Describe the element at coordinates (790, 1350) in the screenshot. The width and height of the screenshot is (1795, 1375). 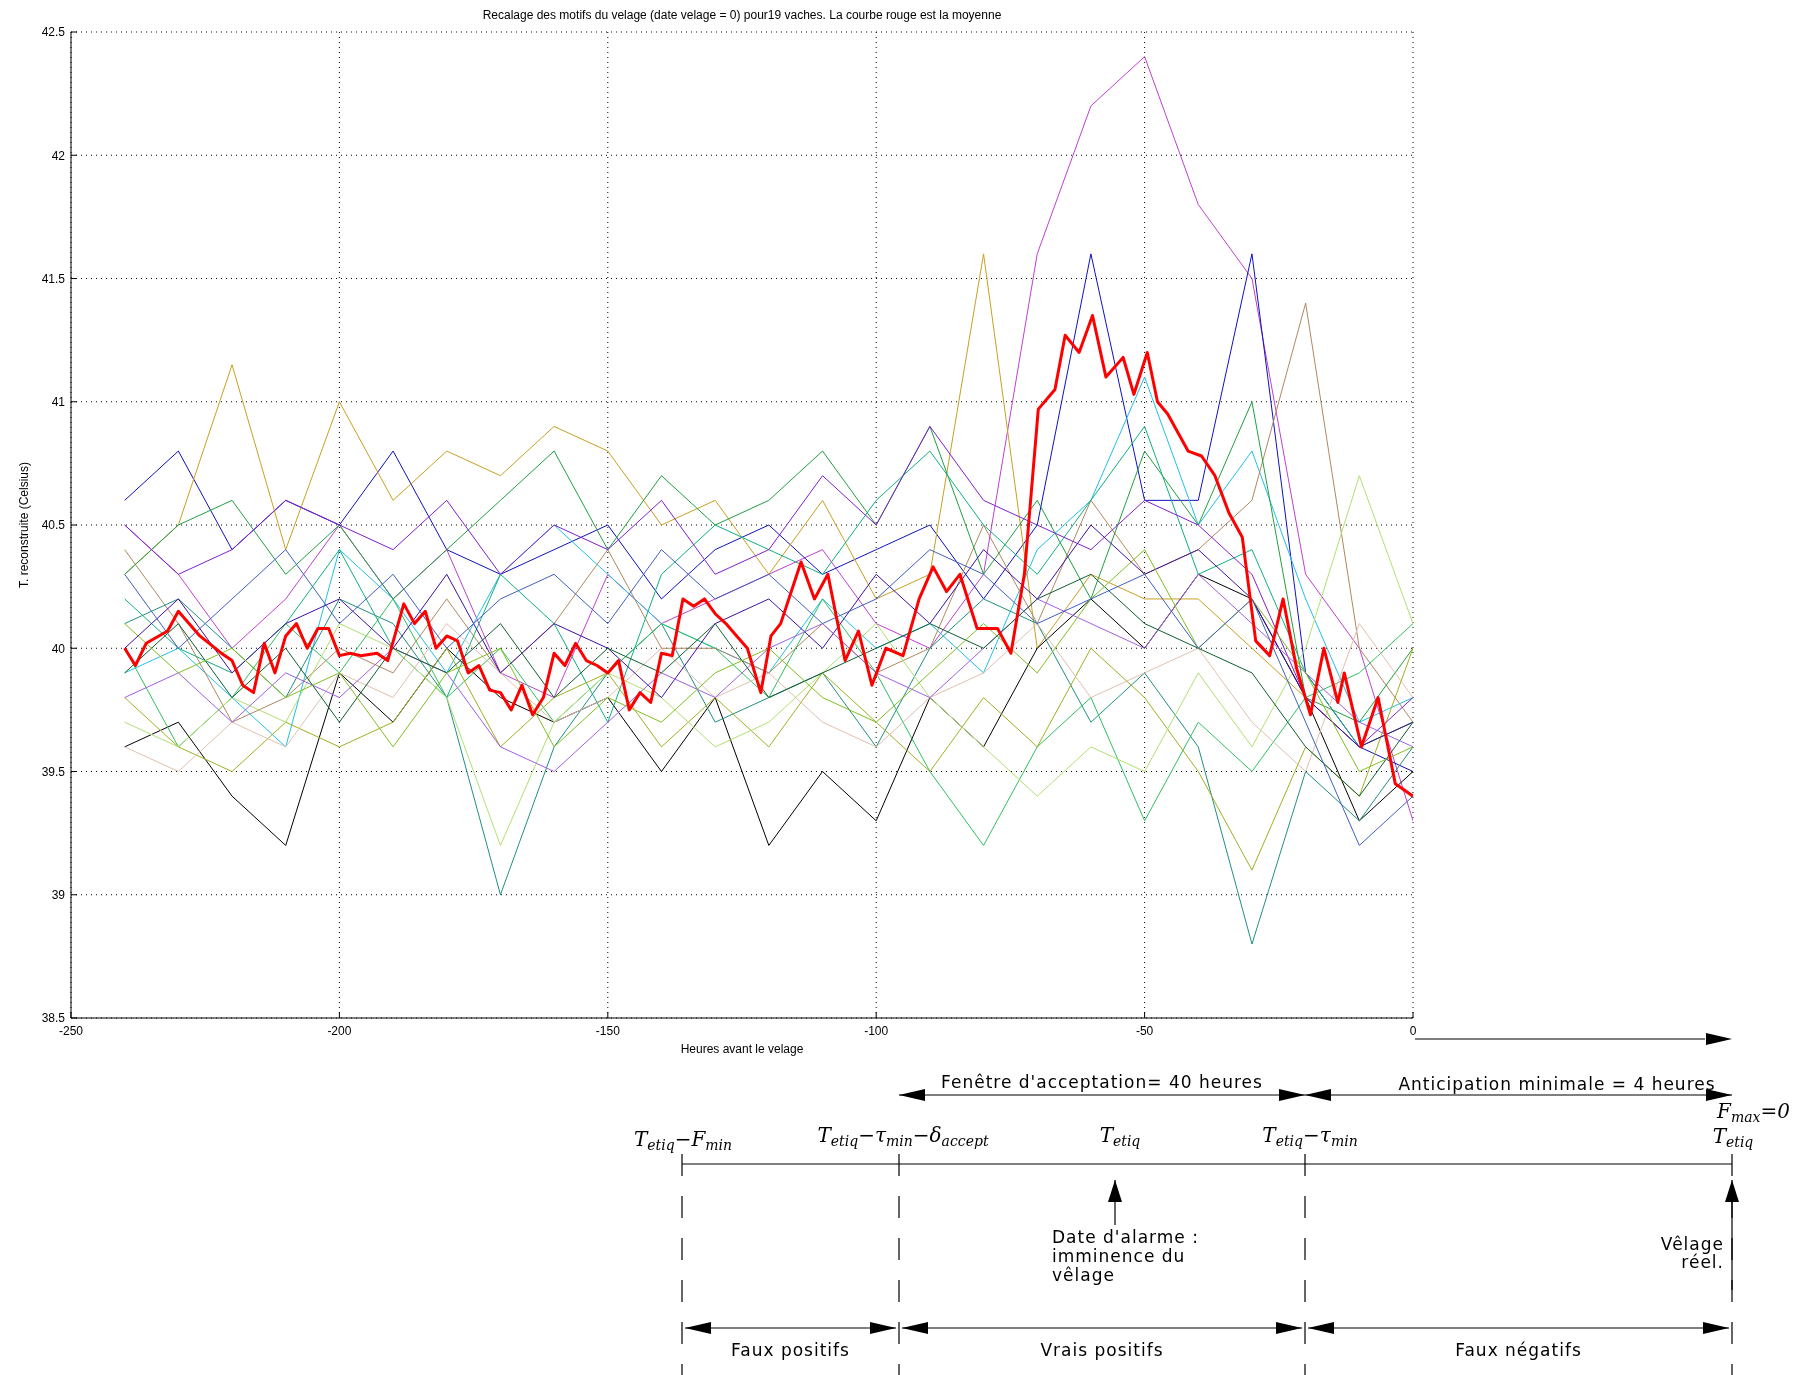
I see `text: Faux positifs` at that location.